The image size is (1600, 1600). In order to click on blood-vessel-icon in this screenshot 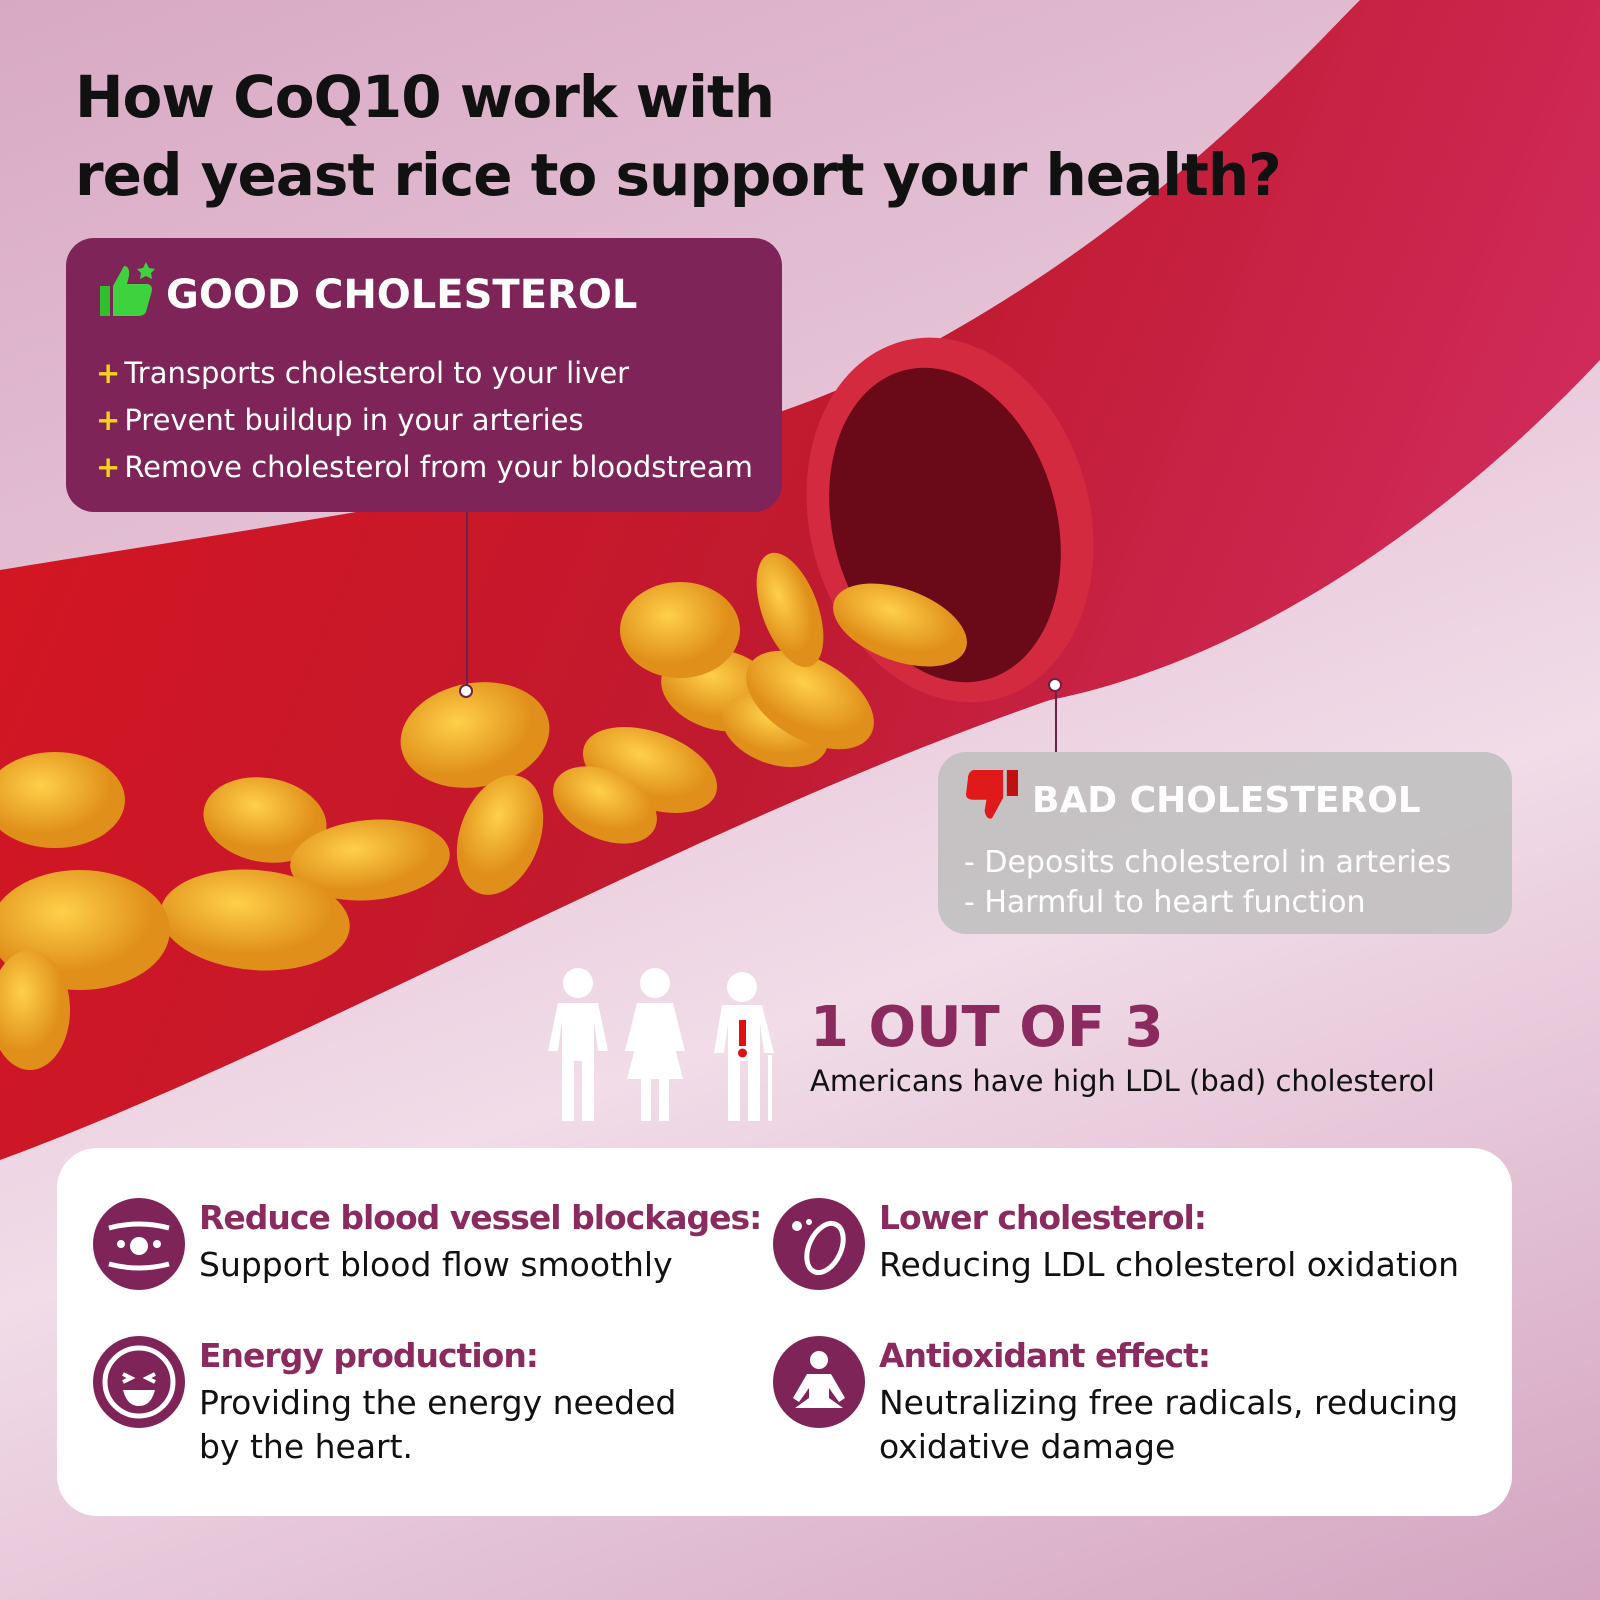, I will do `click(139, 1244)`.